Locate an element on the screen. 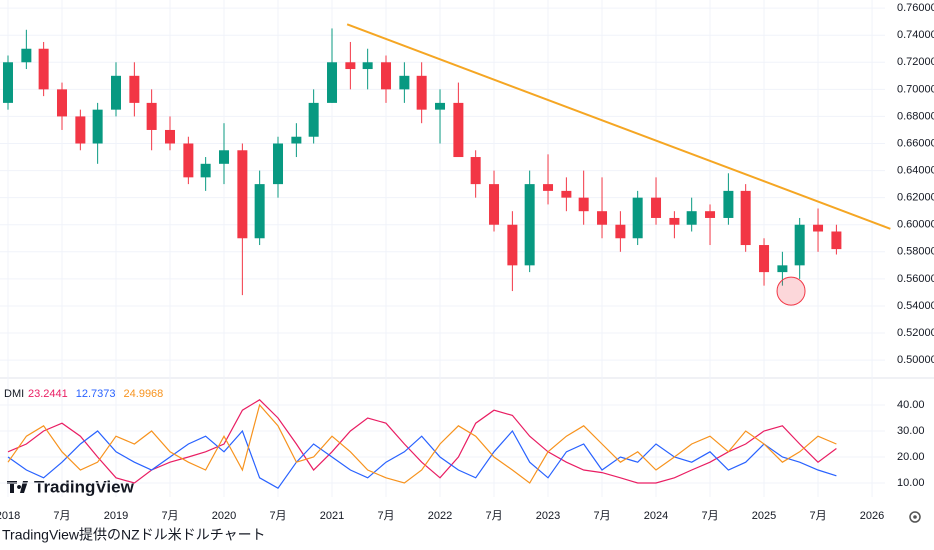  indicator-value: 23.2441 is located at coordinates (48, 394).